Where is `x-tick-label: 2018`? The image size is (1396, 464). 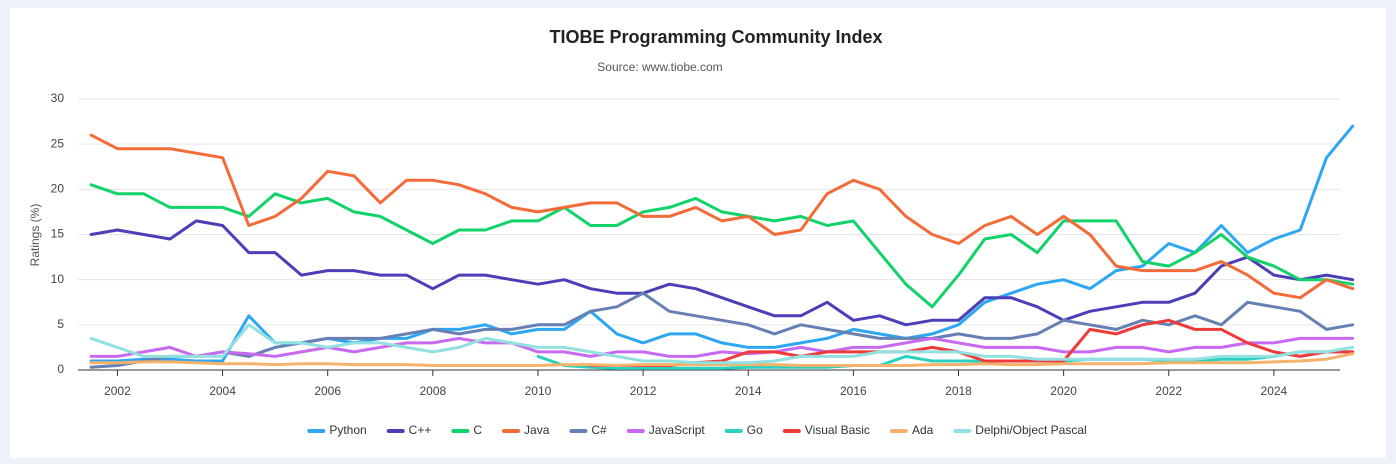
x-tick-label: 2018 is located at coordinates (958, 391).